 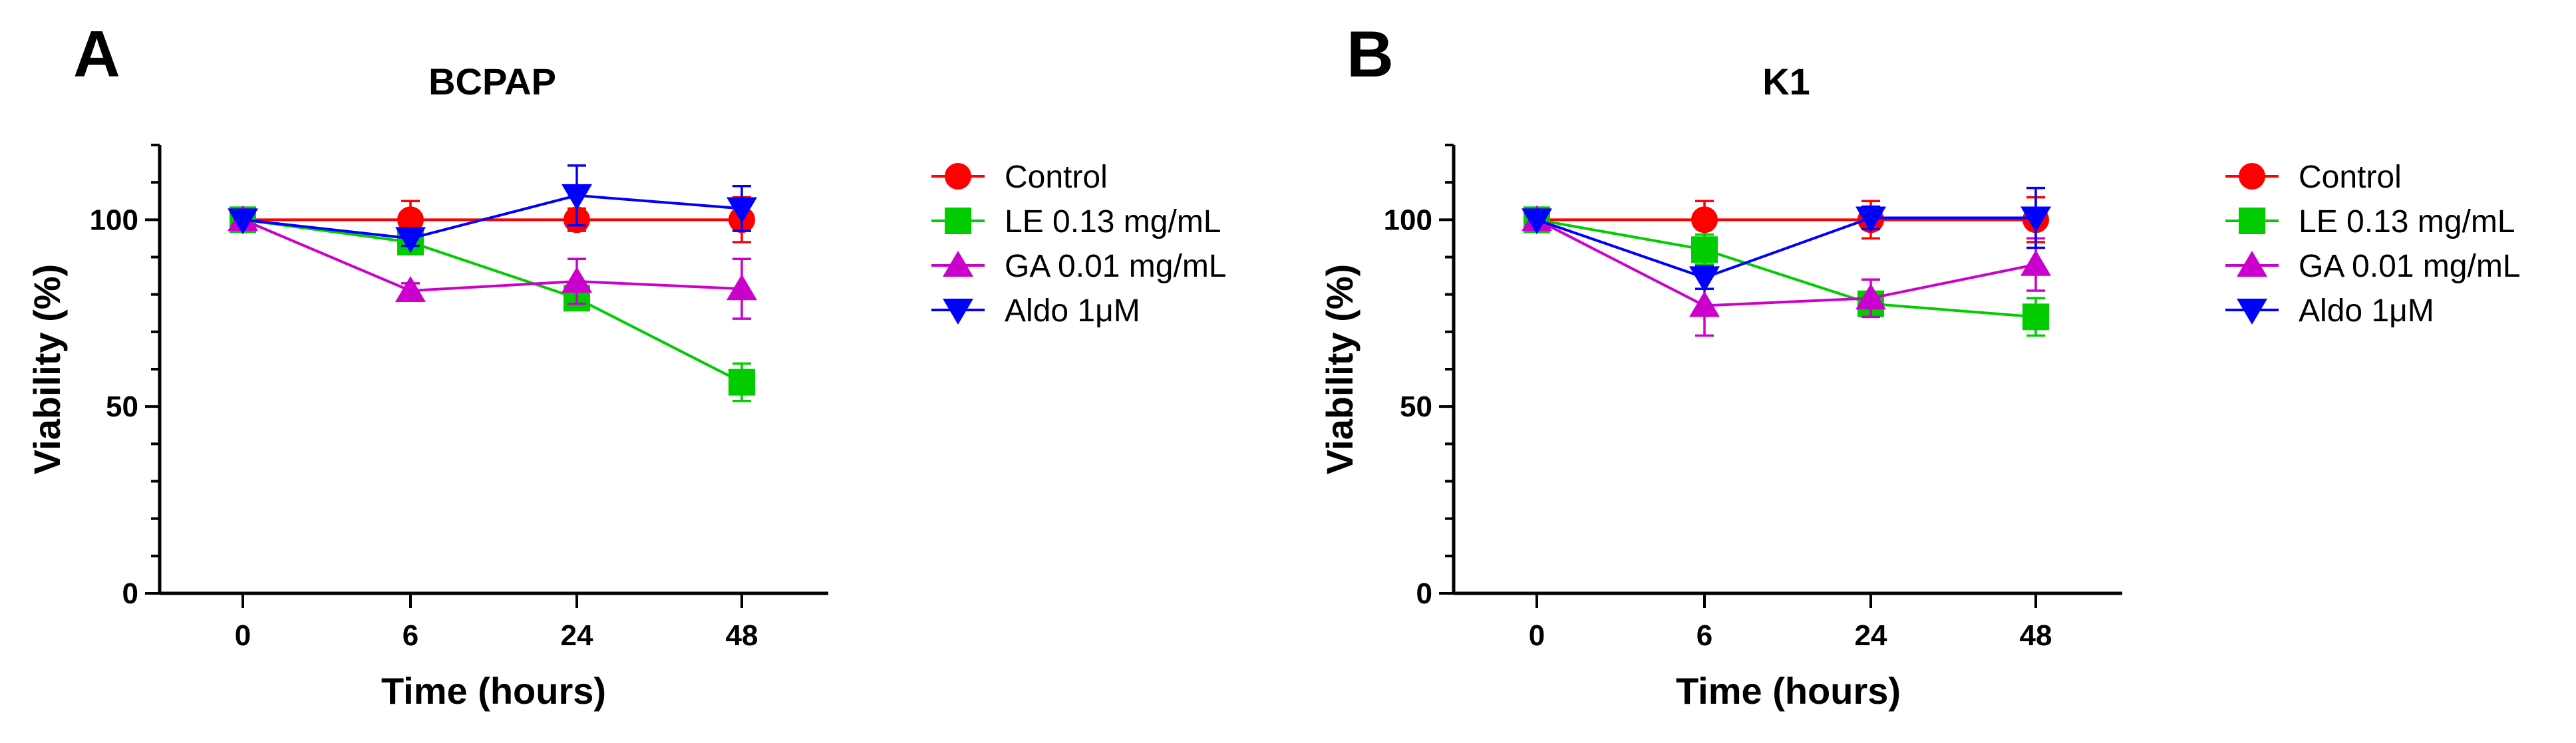 What do you see at coordinates (492, 81) in the screenshot?
I see `chart-title-bcpap: BCPAP` at bounding box center [492, 81].